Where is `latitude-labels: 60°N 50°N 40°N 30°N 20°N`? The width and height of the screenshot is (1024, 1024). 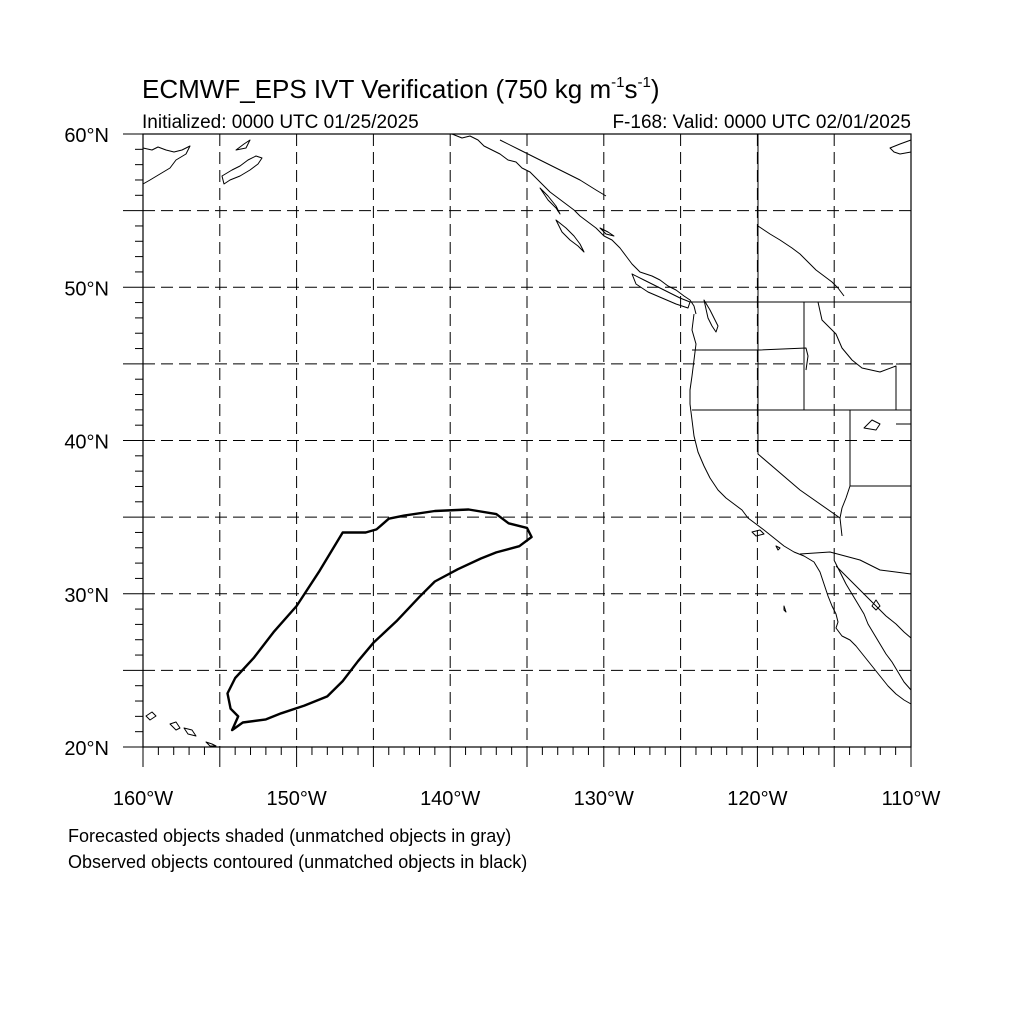
latitude-labels: 60°N 50°N 40°N 30°N 20°N is located at coordinates (86, 442).